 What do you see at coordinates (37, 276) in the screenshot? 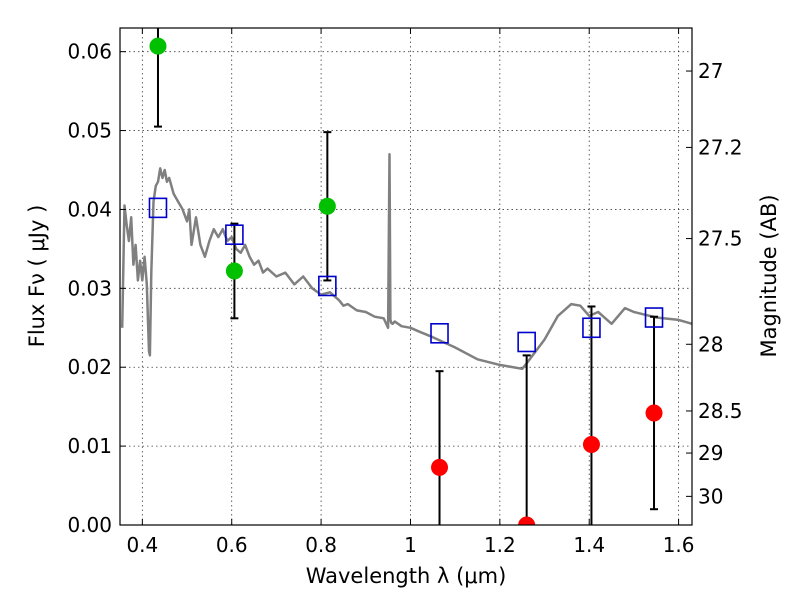
I see `y-axis-label: Flux Fν ( μJy )` at bounding box center [37, 276].